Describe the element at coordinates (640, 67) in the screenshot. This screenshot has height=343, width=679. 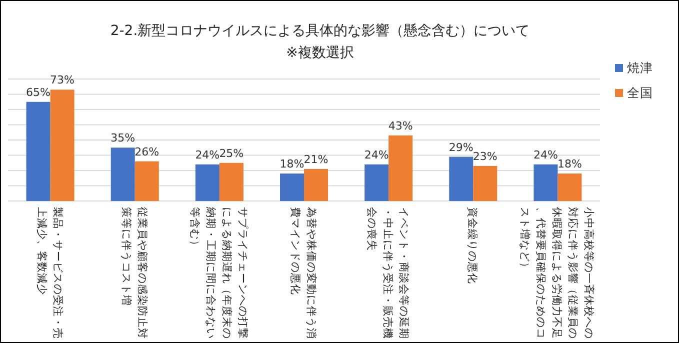
I see `legend-label: 焼津` at that location.